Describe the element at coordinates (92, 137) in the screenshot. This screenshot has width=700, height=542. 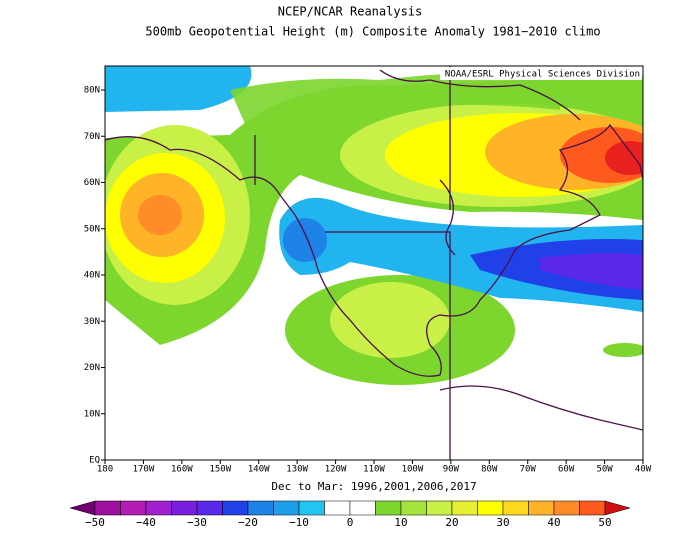
I see `lat-label: 70N` at that location.